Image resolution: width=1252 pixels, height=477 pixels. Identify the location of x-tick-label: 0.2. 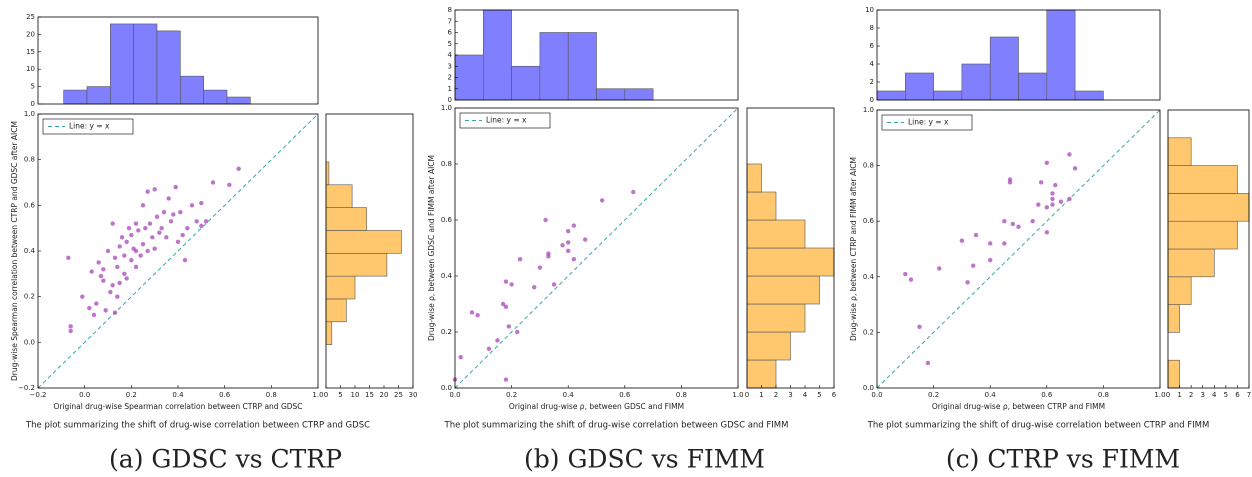
(511, 395).